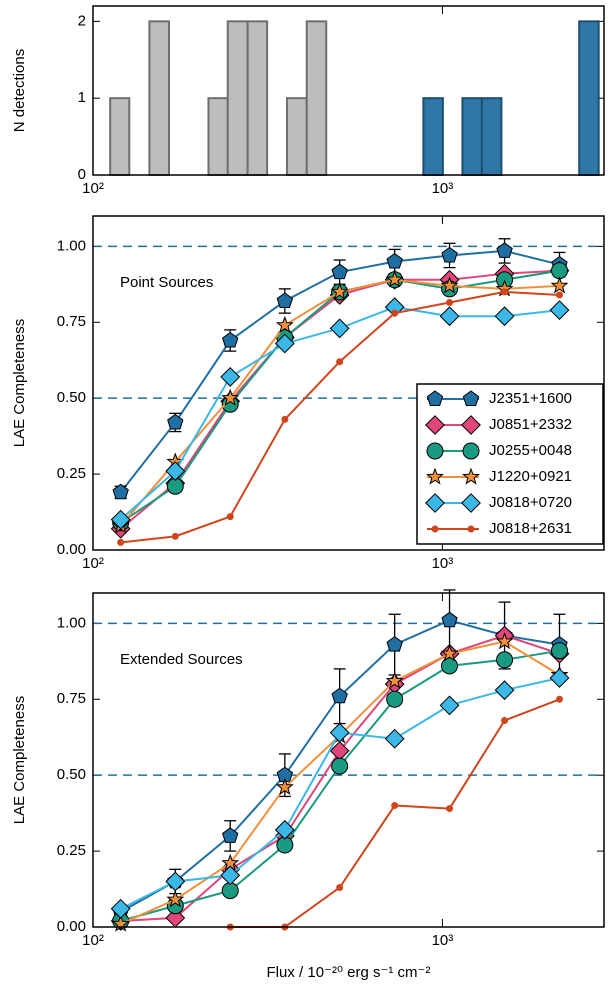 The width and height of the screenshot is (616, 993). Describe the element at coordinates (349, 972) in the screenshot. I see `x-axis-label: Flux / 10⁻²⁰ erg s⁻¹ cm⁻²` at that location.